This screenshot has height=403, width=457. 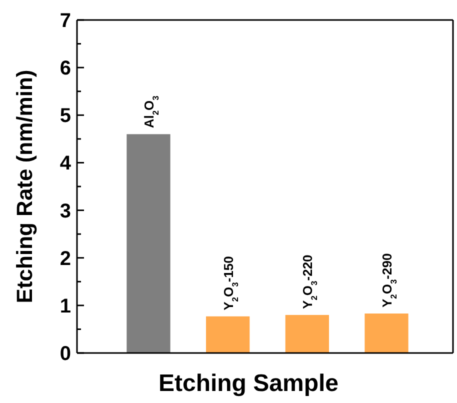 I want to click on y-tick-label: 5, so click(x=65, y=116).